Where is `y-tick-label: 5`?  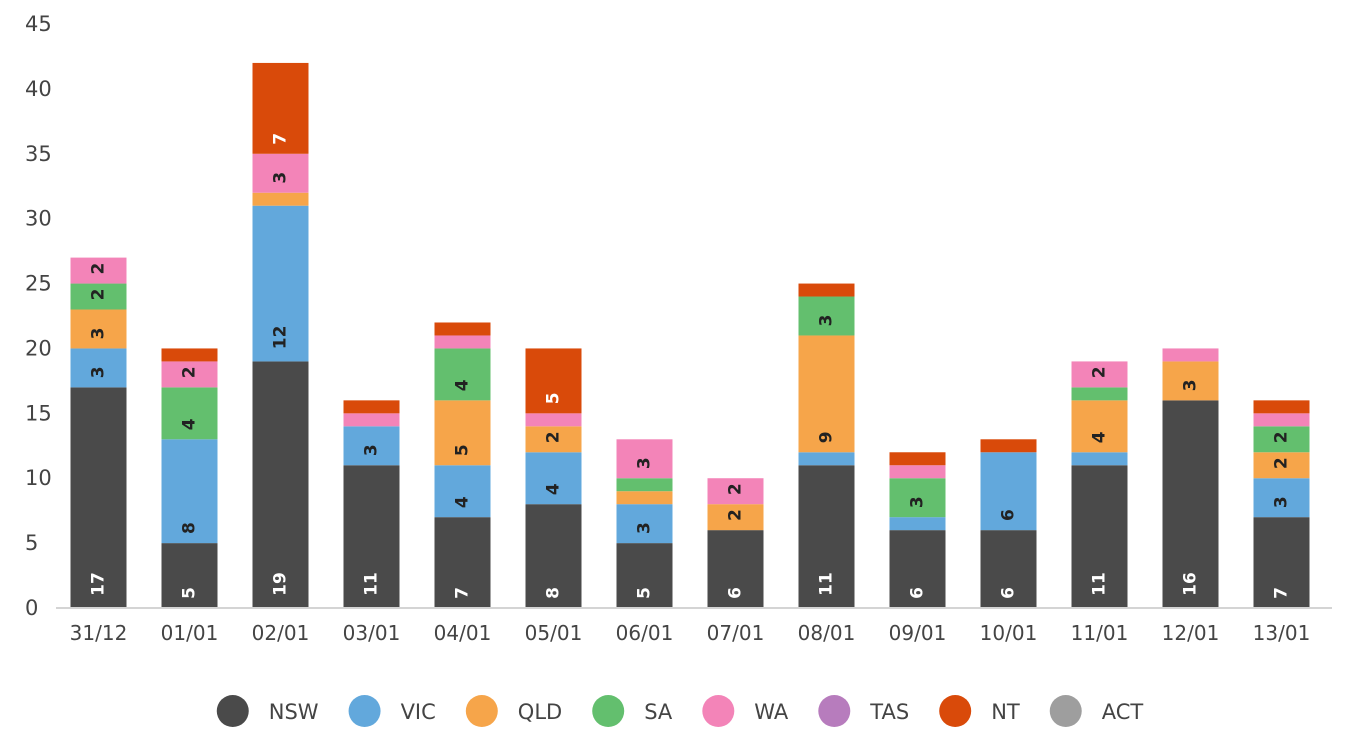 y-tick-label: 5 is located at coordinates (31, 543).